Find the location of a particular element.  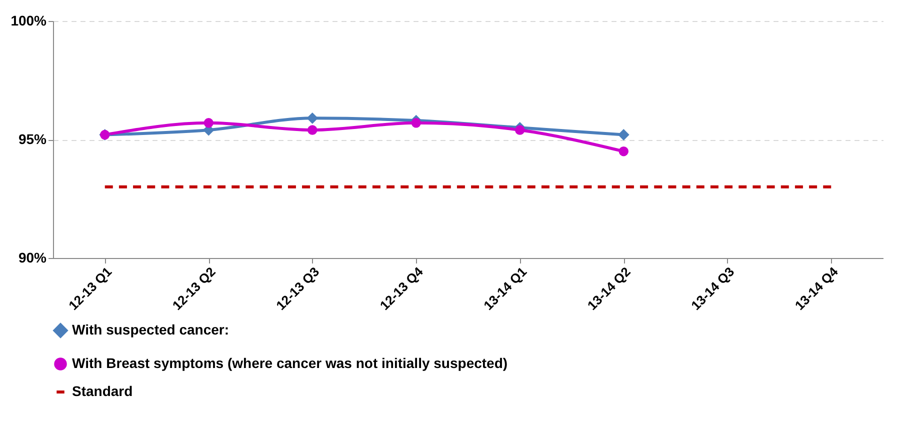

y-tick-label: 90% is located at coordinates (33, 258).